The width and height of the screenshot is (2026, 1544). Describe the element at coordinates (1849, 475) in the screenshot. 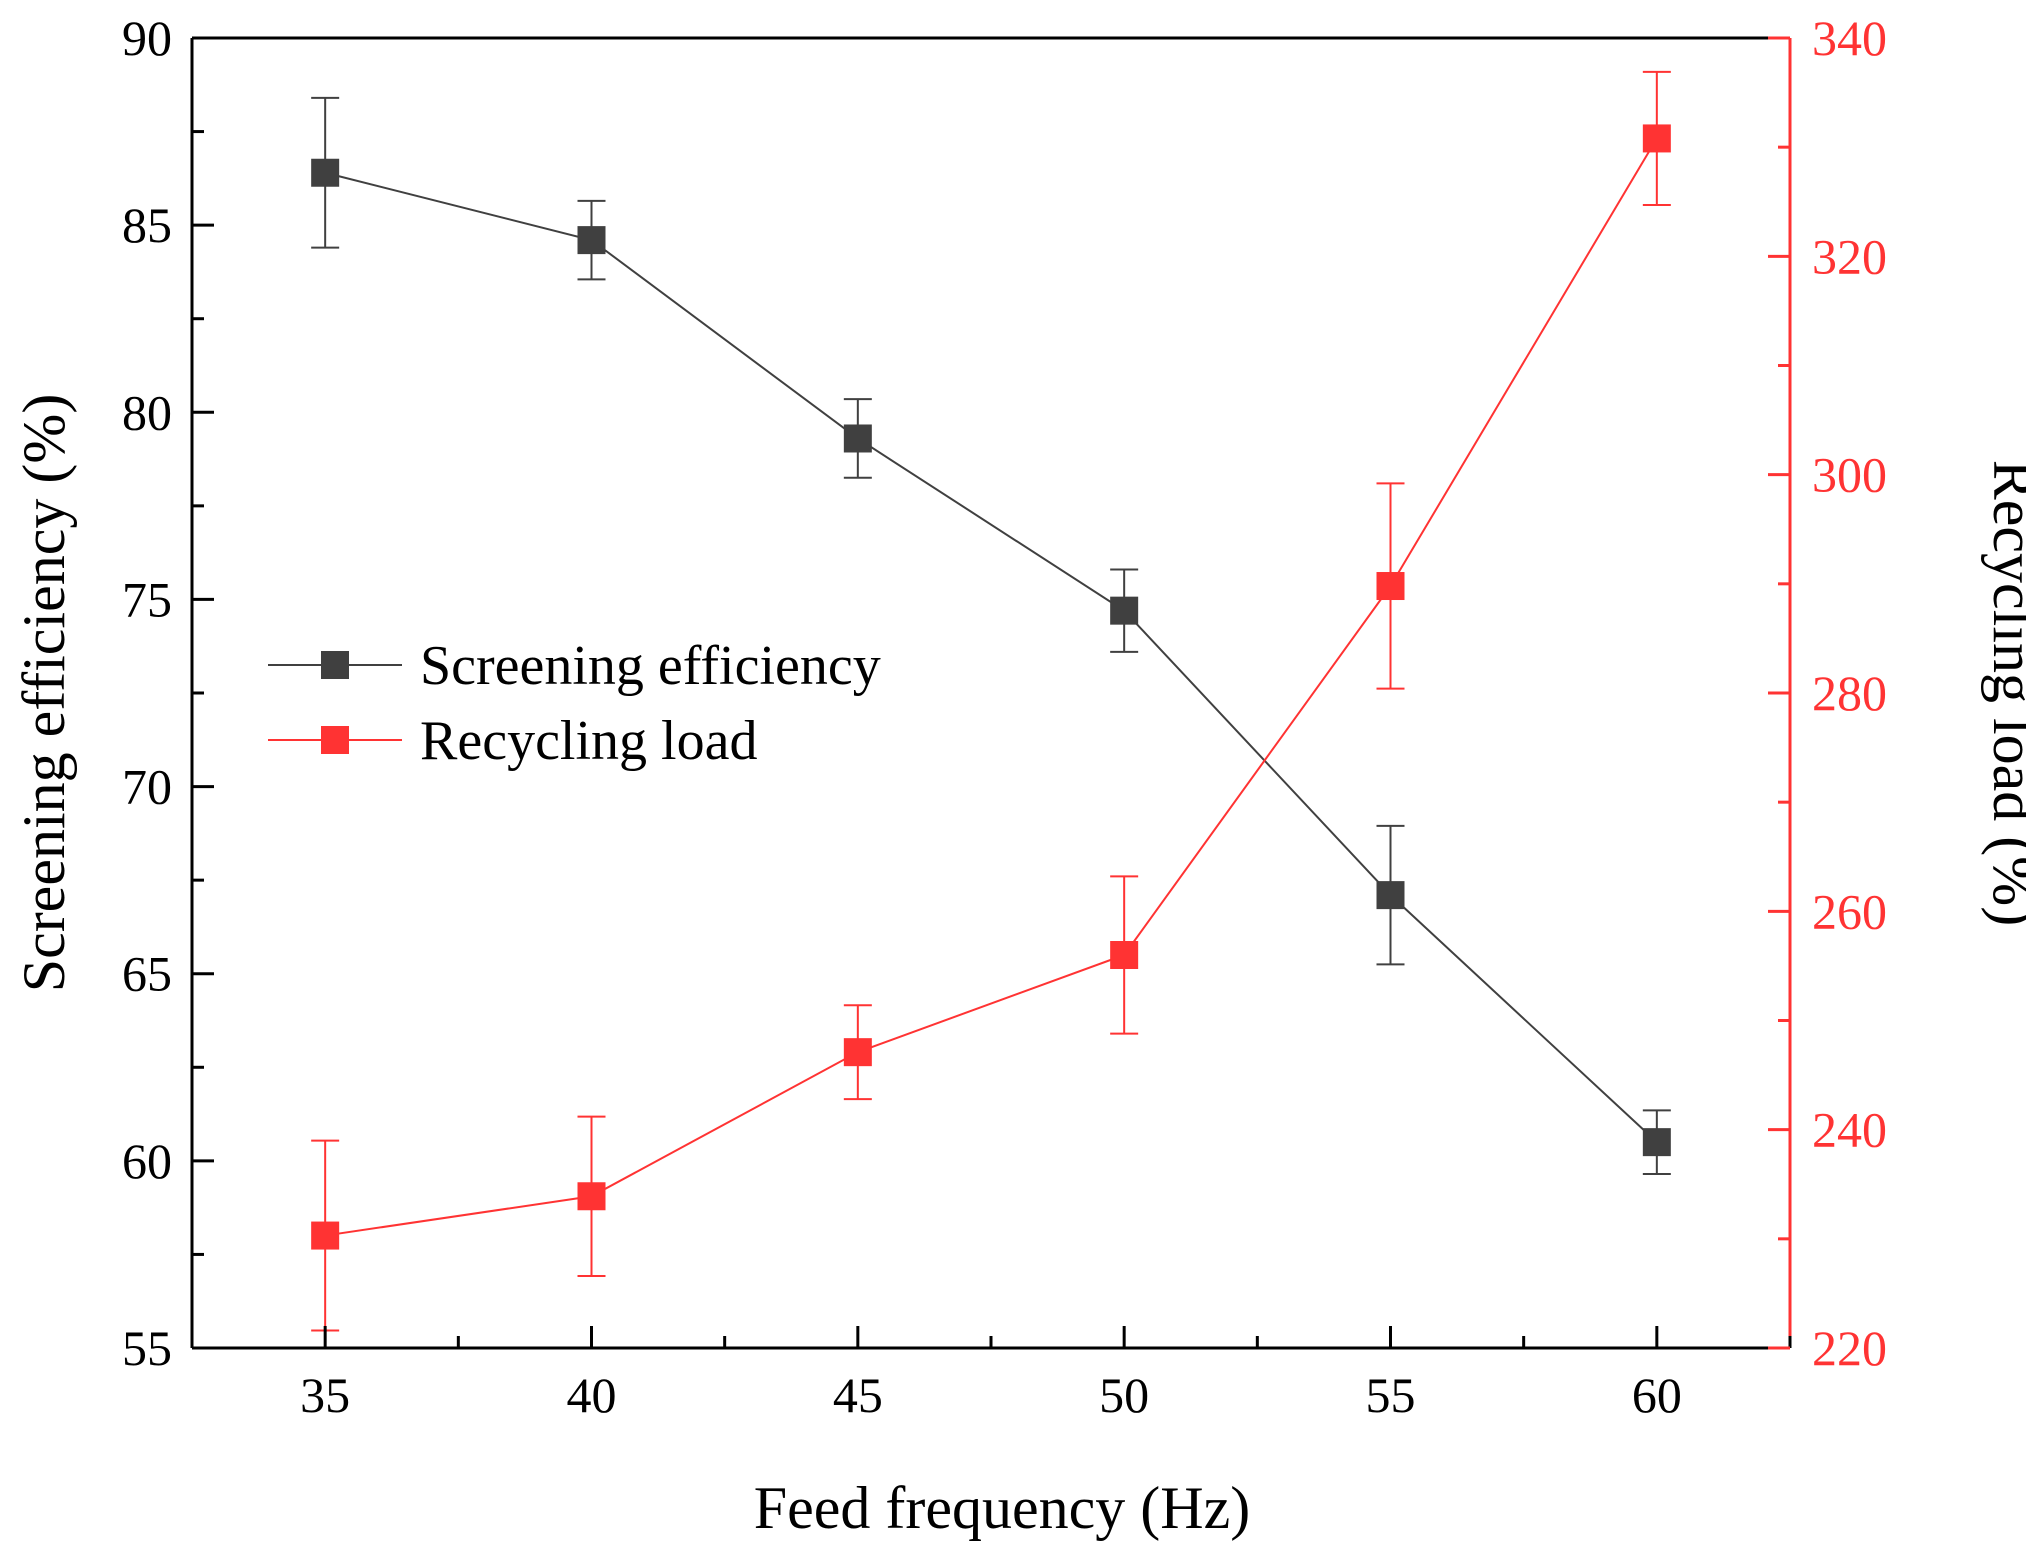

I see `right-y-tick-label: 300` at that location.